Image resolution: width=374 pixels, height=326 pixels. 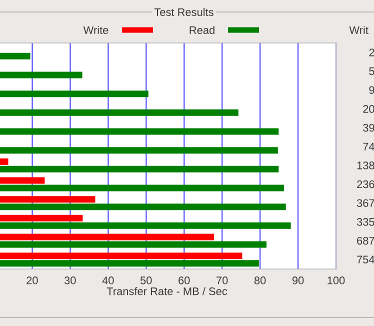 I want to click on text: 39, so click(x=368, y=128).